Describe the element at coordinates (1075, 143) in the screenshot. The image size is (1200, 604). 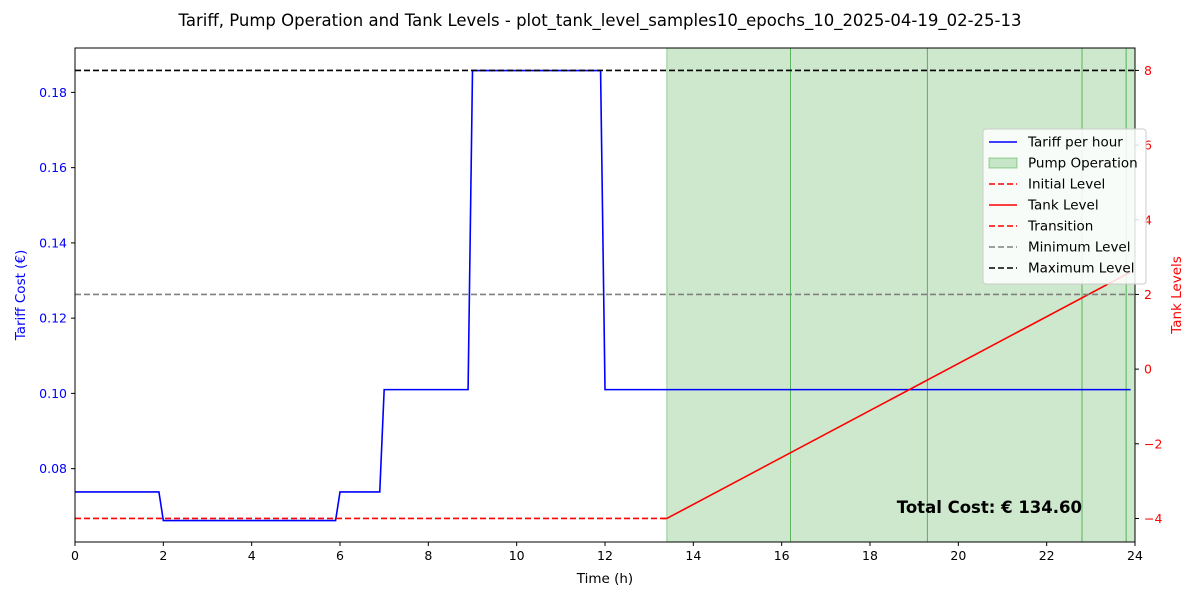
I see `legend-label-tariff-per-hour: Tariff per hour` at that location.